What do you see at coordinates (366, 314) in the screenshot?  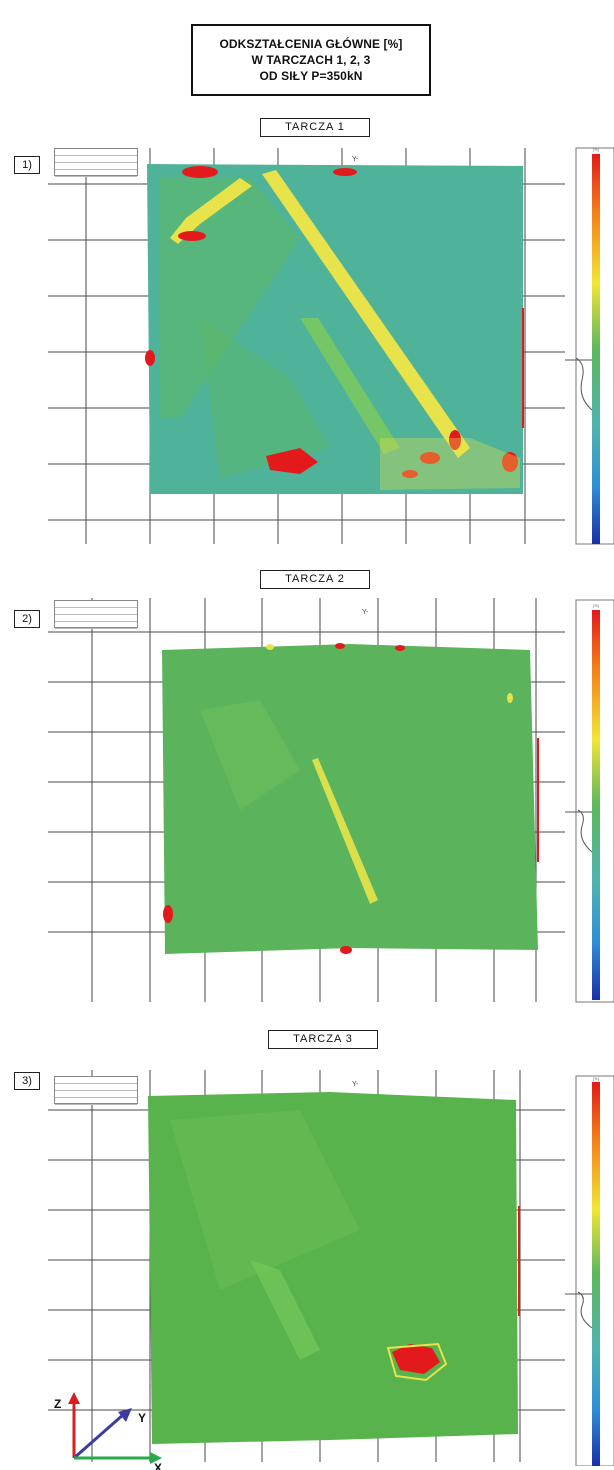 I see `crack-band` at bounding box center [366, 314].